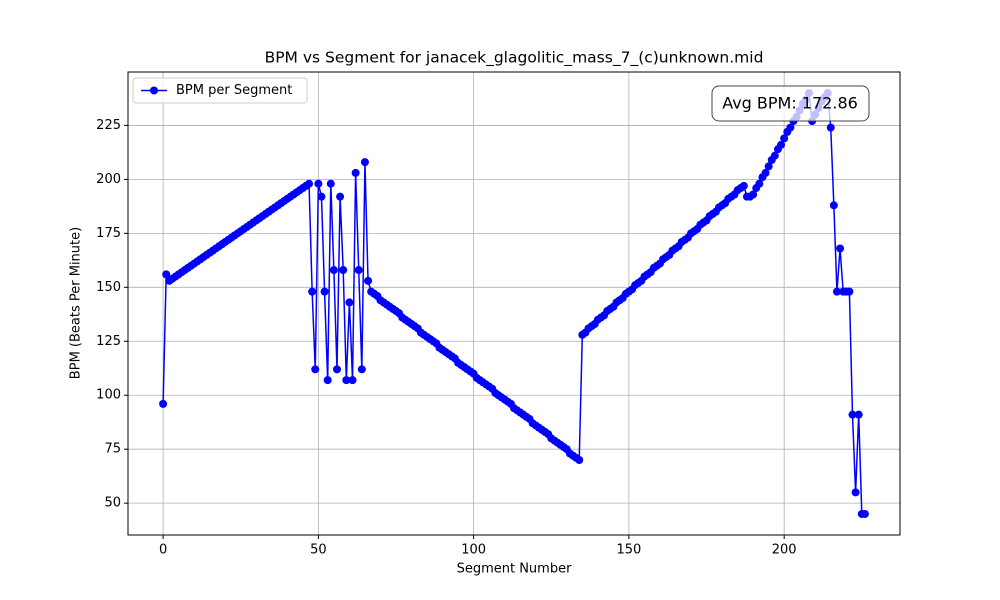 The width and height of the screenshot is (1000, 600). What do you see at coordinates (76, 303) in the screenshot?
I see `y-axis-label: BPM (Beats Per Minute)` at bounding box center [76, 303].